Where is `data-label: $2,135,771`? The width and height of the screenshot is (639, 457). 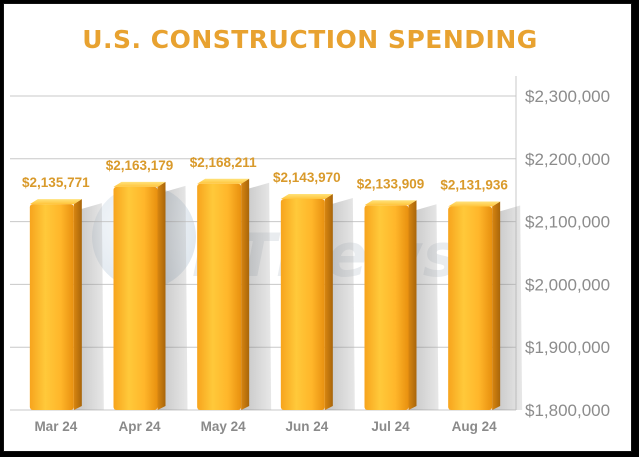
data-label: $2,135,771 is located at coordinates (56, 182).